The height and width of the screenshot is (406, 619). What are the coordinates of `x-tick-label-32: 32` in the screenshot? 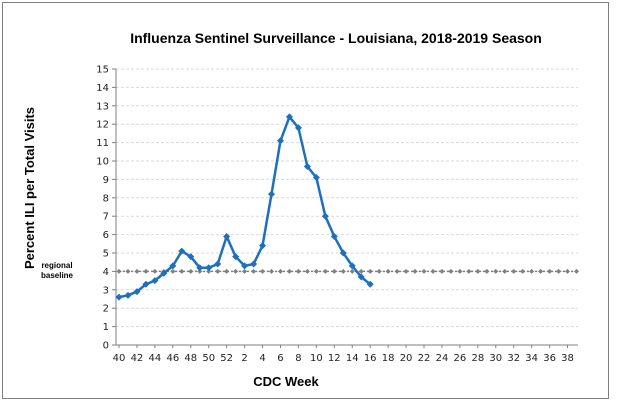 It's located at (513, 358).